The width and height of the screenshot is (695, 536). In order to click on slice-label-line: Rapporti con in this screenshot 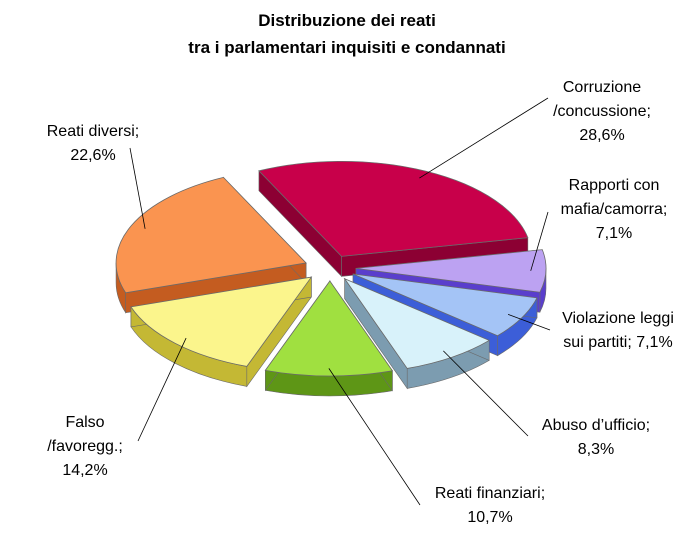, I will do `click(614, 185)`.